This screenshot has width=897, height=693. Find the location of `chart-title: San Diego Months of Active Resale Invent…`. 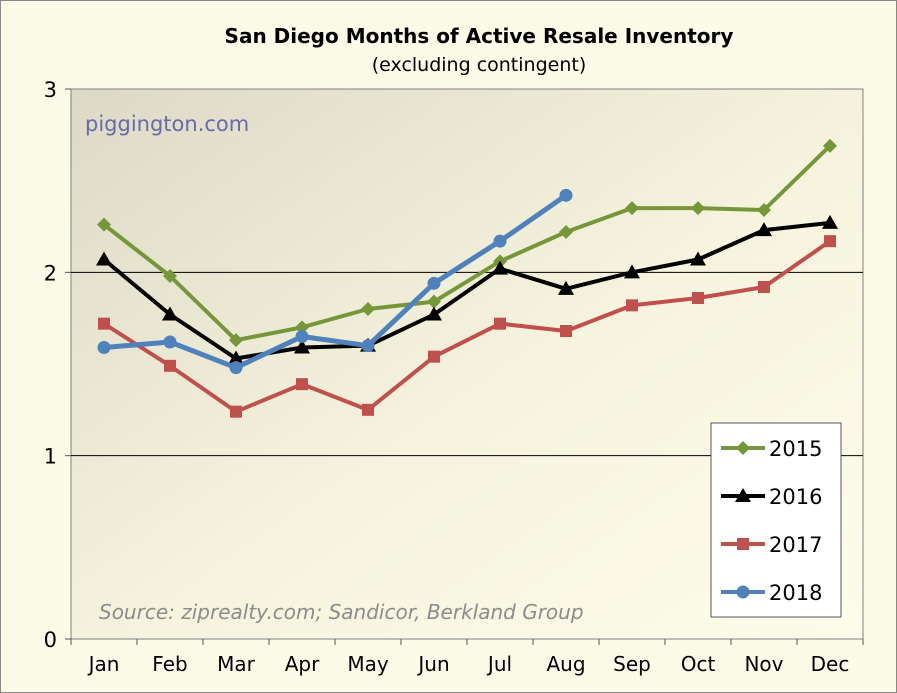

chart-title: San Diego Months of Active Resale Invent… is located at coordinates (479, 36).